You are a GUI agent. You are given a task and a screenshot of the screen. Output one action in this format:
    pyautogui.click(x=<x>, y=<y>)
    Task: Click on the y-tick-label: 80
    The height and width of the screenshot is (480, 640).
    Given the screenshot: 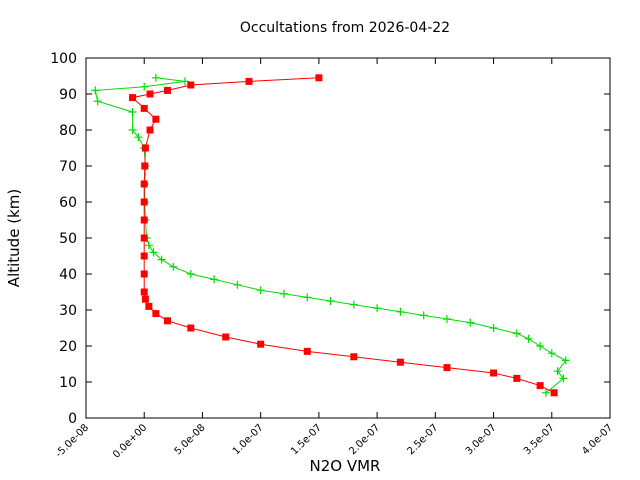 What is the action you would take?
    pyautogui.click(x=68, y=131)
    